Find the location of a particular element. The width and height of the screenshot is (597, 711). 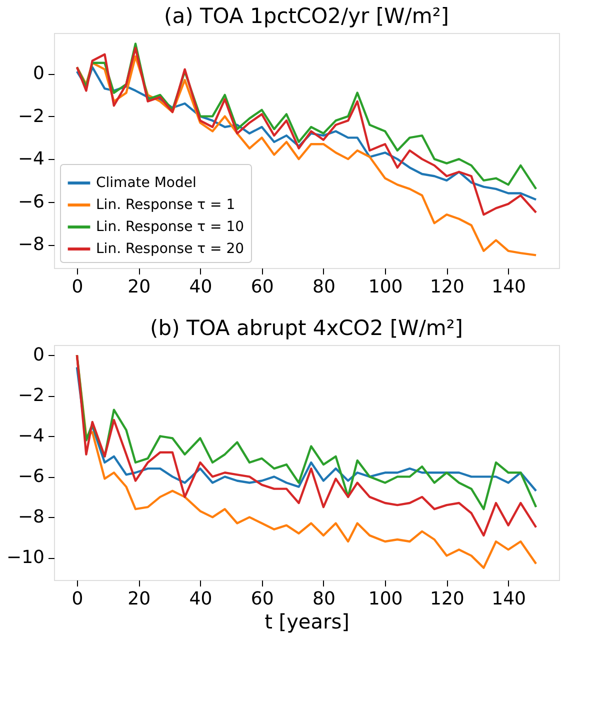

legend-label: Climate Model is located at coordinates (146, 183).